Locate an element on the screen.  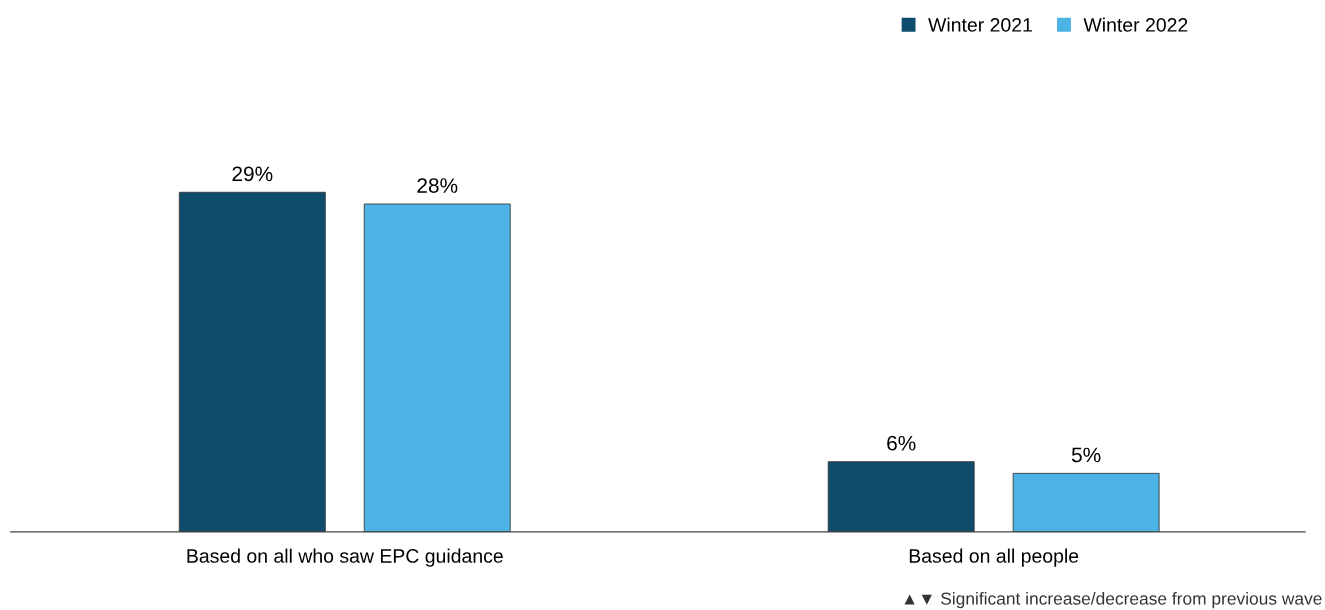
data-label: 5% is located at coordinates (1086, 455).